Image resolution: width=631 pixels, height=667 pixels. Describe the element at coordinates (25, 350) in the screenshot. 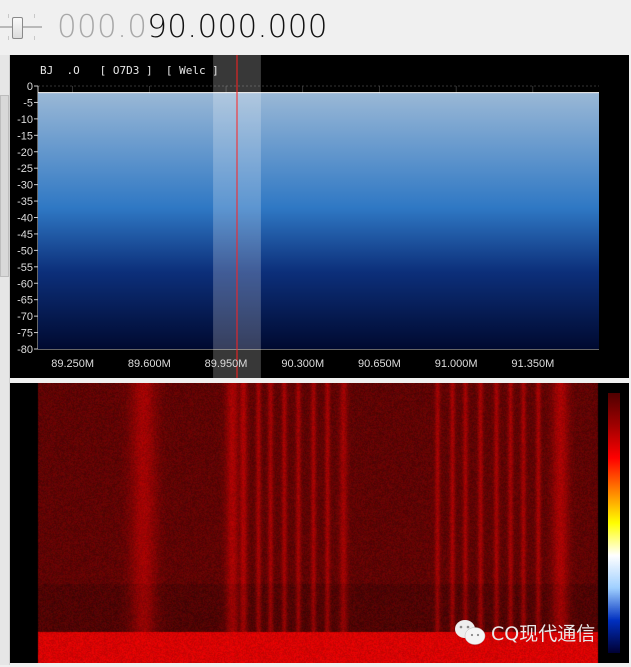

I see `y-axis-label: -80` at that location.